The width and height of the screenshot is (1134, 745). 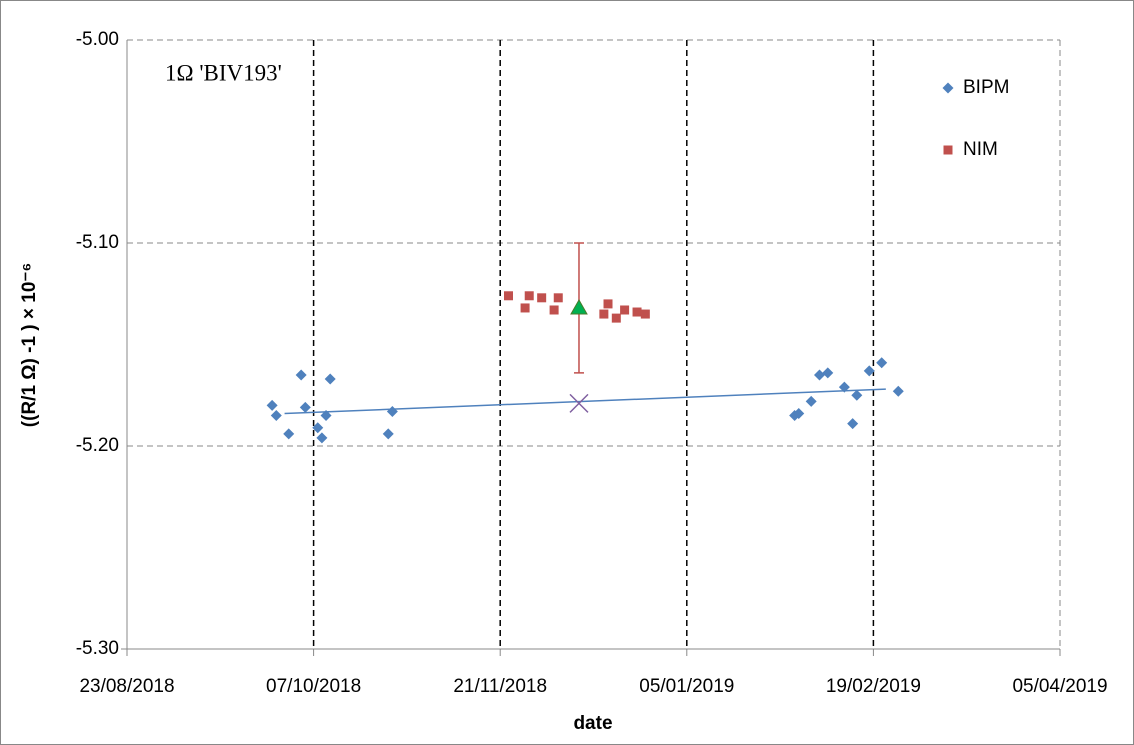 What do you see at coordinates (223, 72) in the screenshot?
I see `annotation: 1Ω 'BIV193'` at bounding box center [223, 72].